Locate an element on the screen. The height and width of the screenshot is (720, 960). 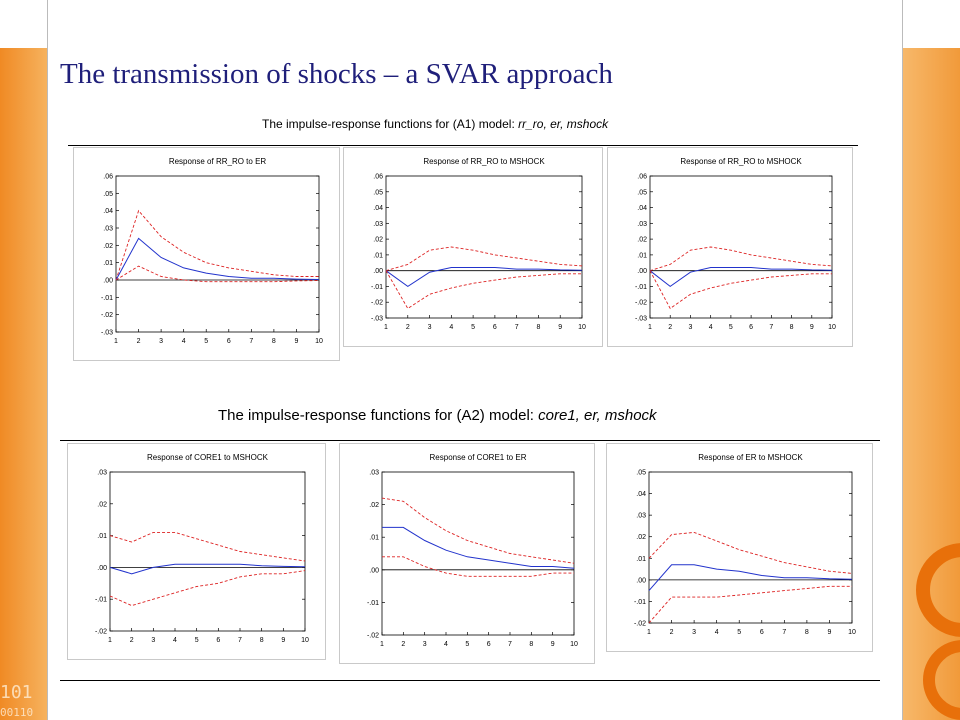
chart-title: Response of CORE1 to ER is located at coordinates (478, 457).